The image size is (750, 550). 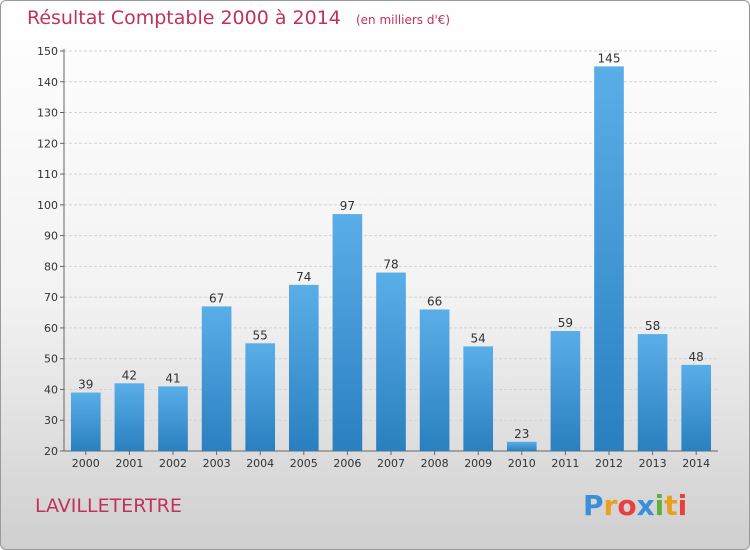 I want to click on bar-value-label: 39, so click(x=85, y=385).